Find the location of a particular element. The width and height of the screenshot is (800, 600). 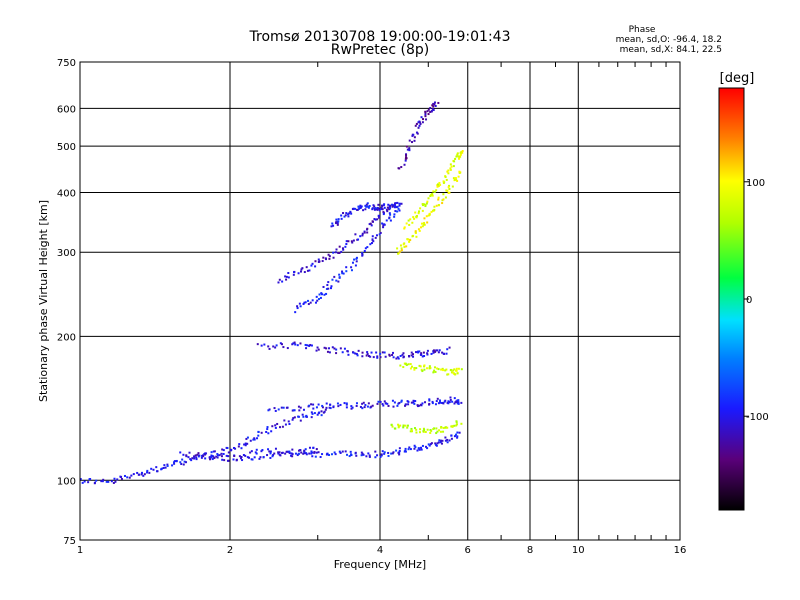

x-tick-label: 10 is located at coordinates (578, 550).